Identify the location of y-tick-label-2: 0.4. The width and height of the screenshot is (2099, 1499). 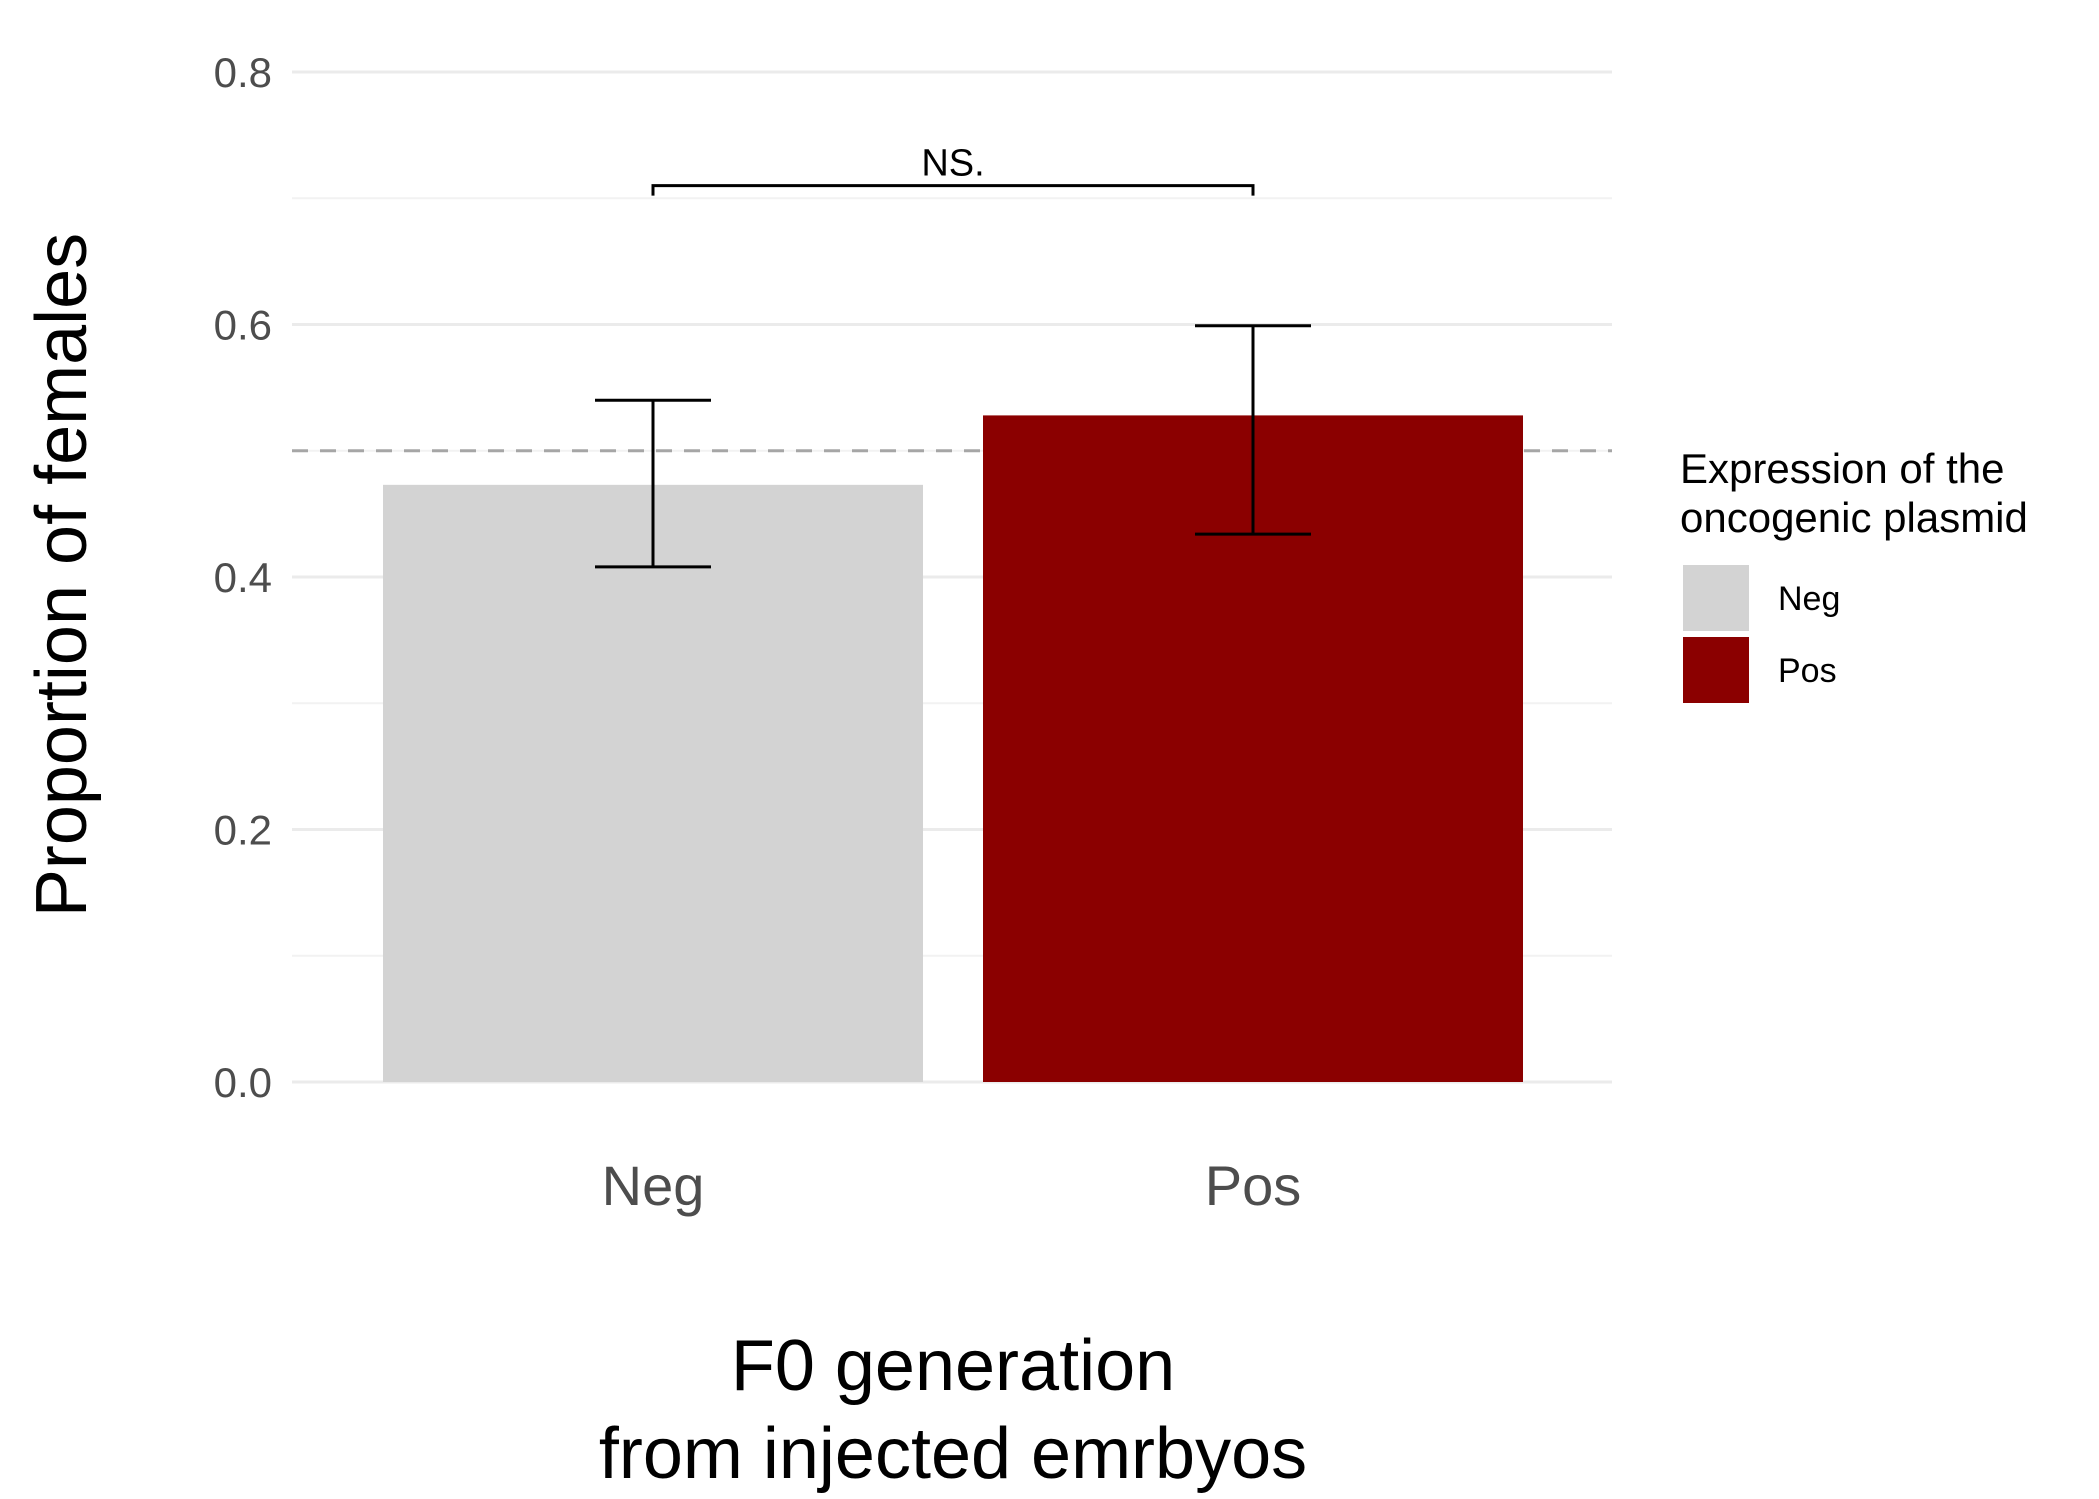
(243, 577).